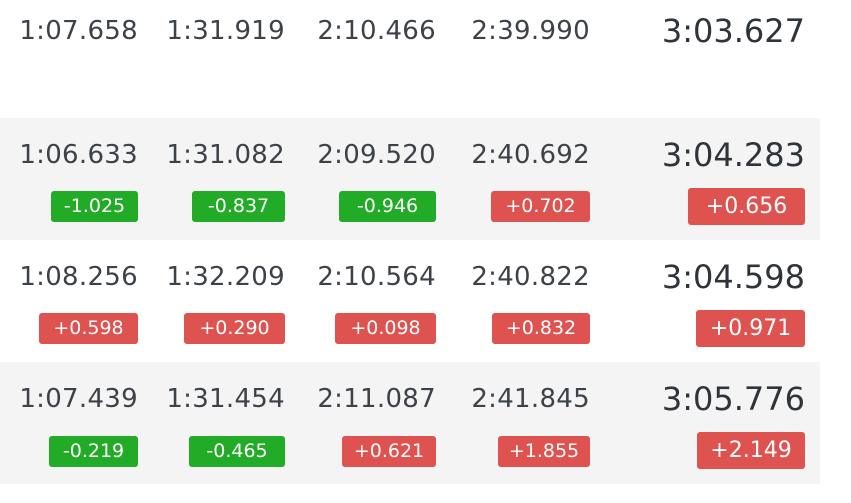 This screenshot has height=503, width=851. I want to click on sector-4-delta-badge: +0.702, so click(540, 206).